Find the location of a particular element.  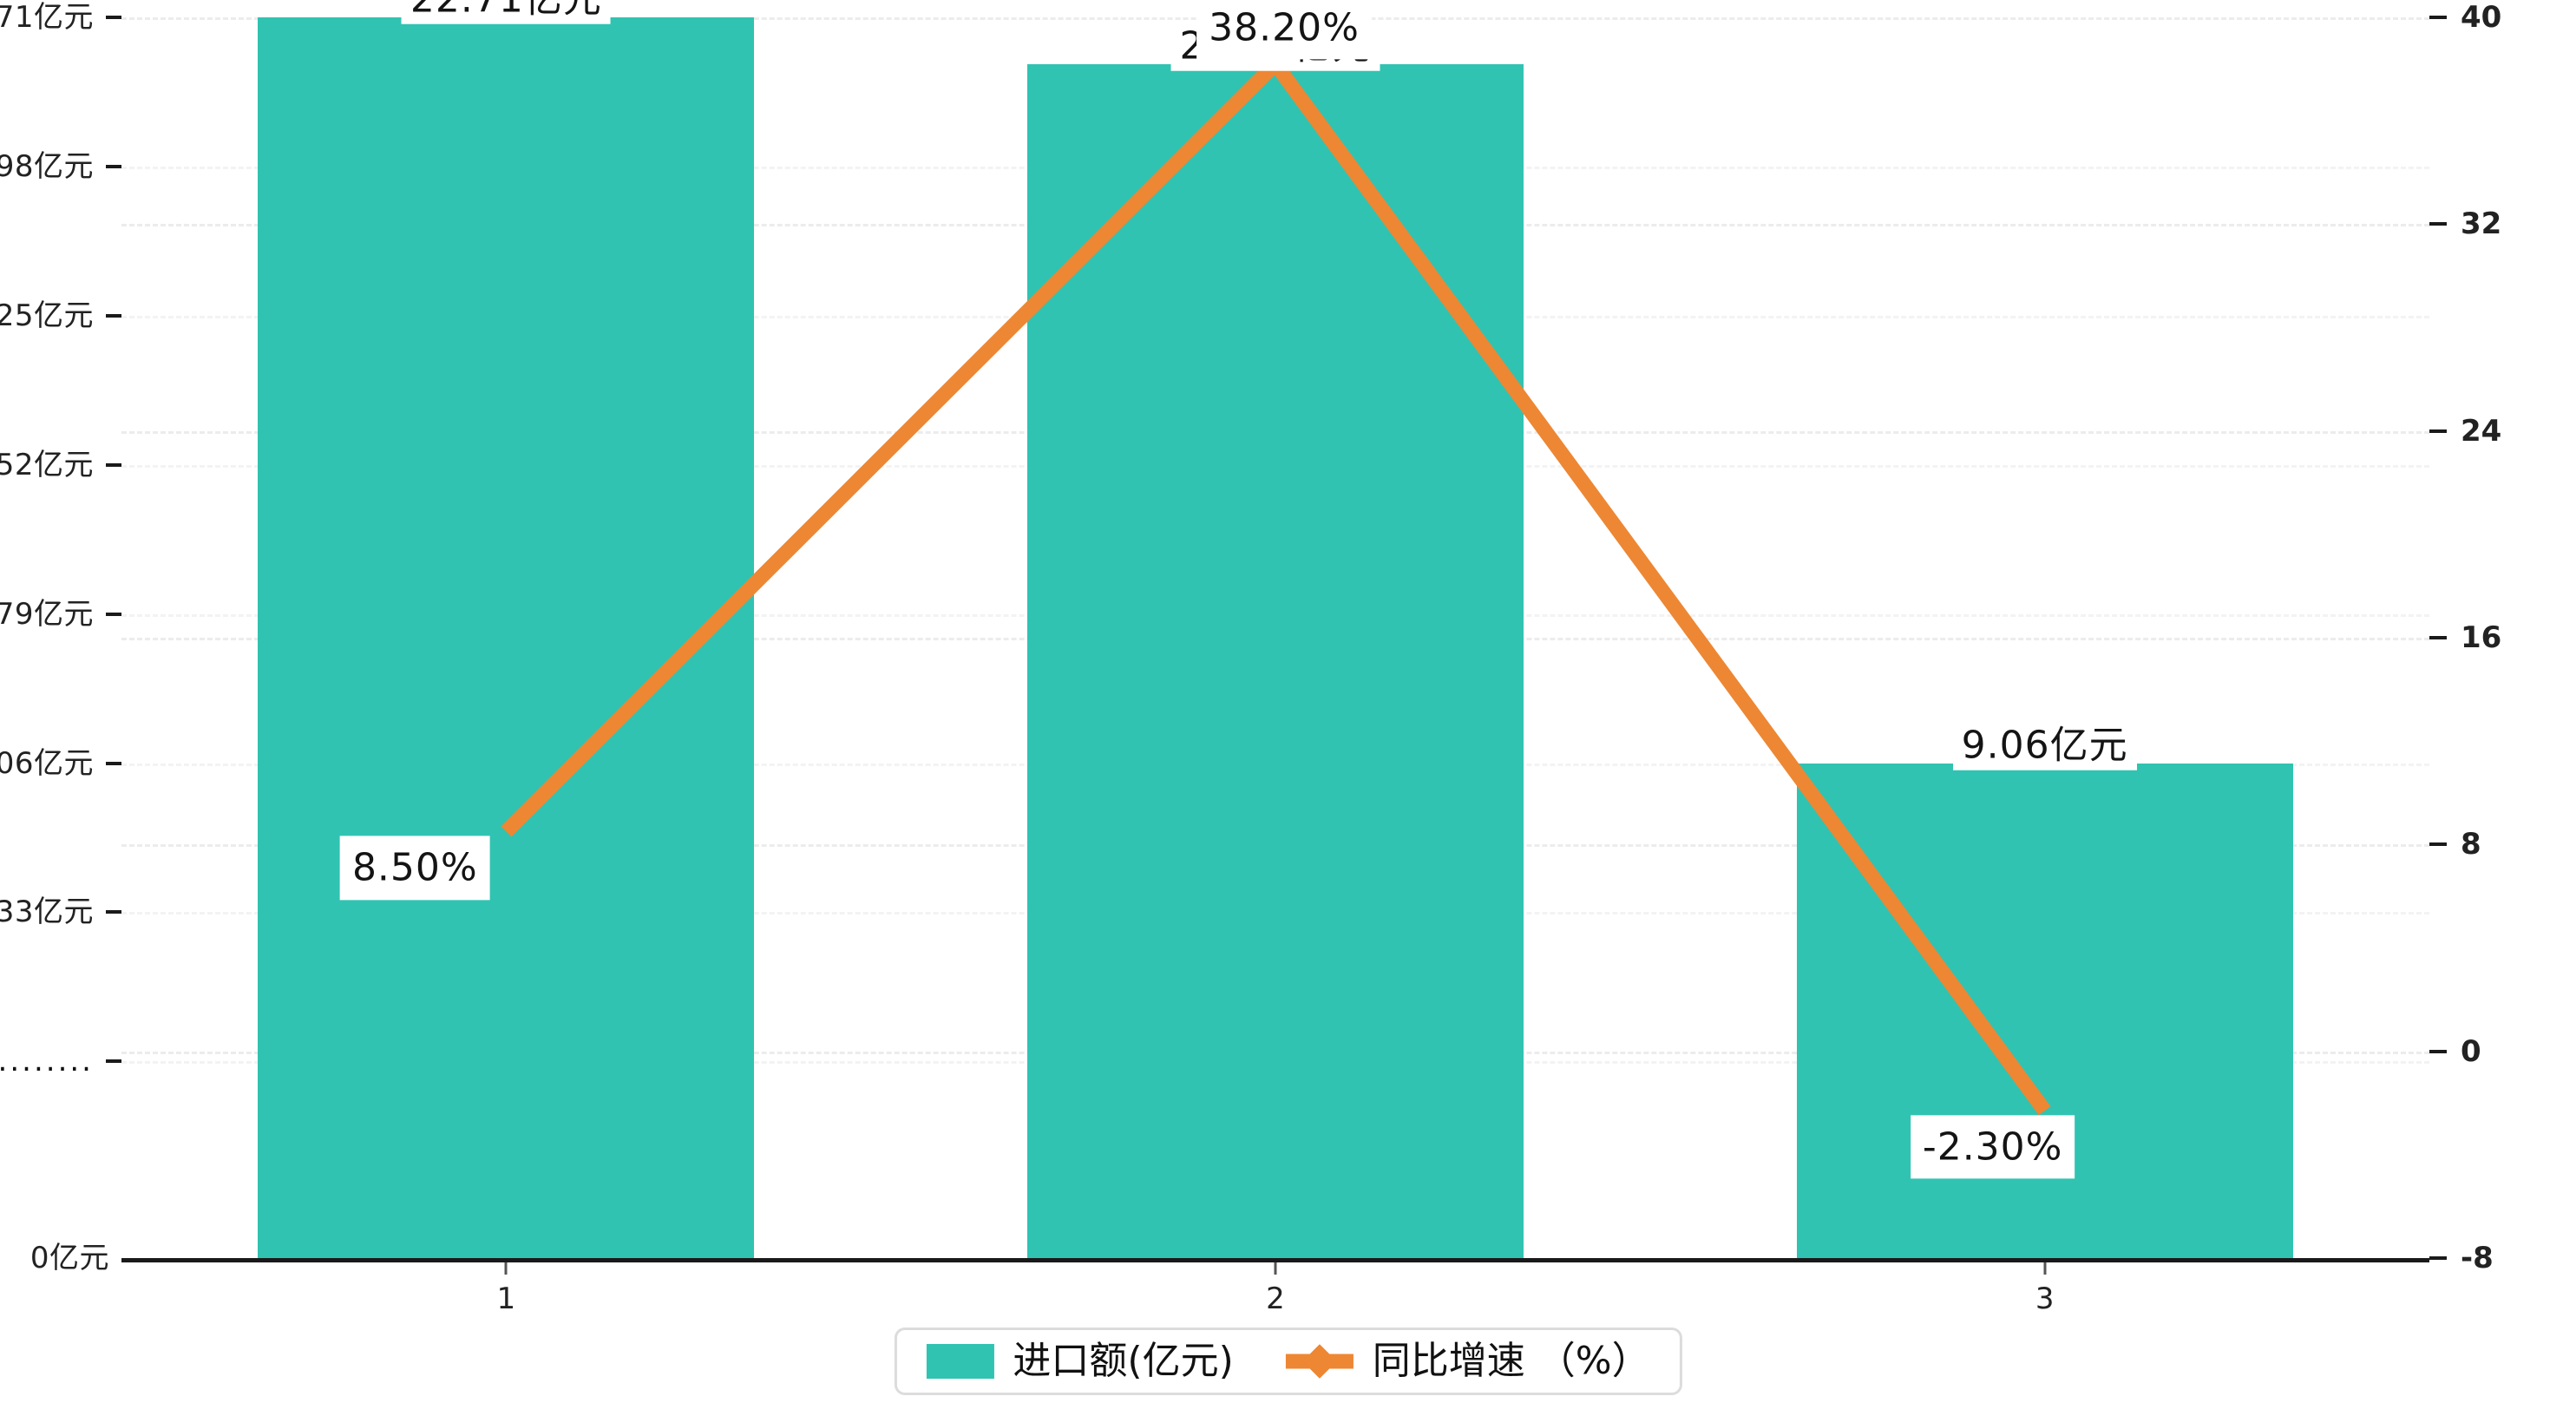

left-axis-tick-label: 9.06亿元 is located at coordinates (47, 763).